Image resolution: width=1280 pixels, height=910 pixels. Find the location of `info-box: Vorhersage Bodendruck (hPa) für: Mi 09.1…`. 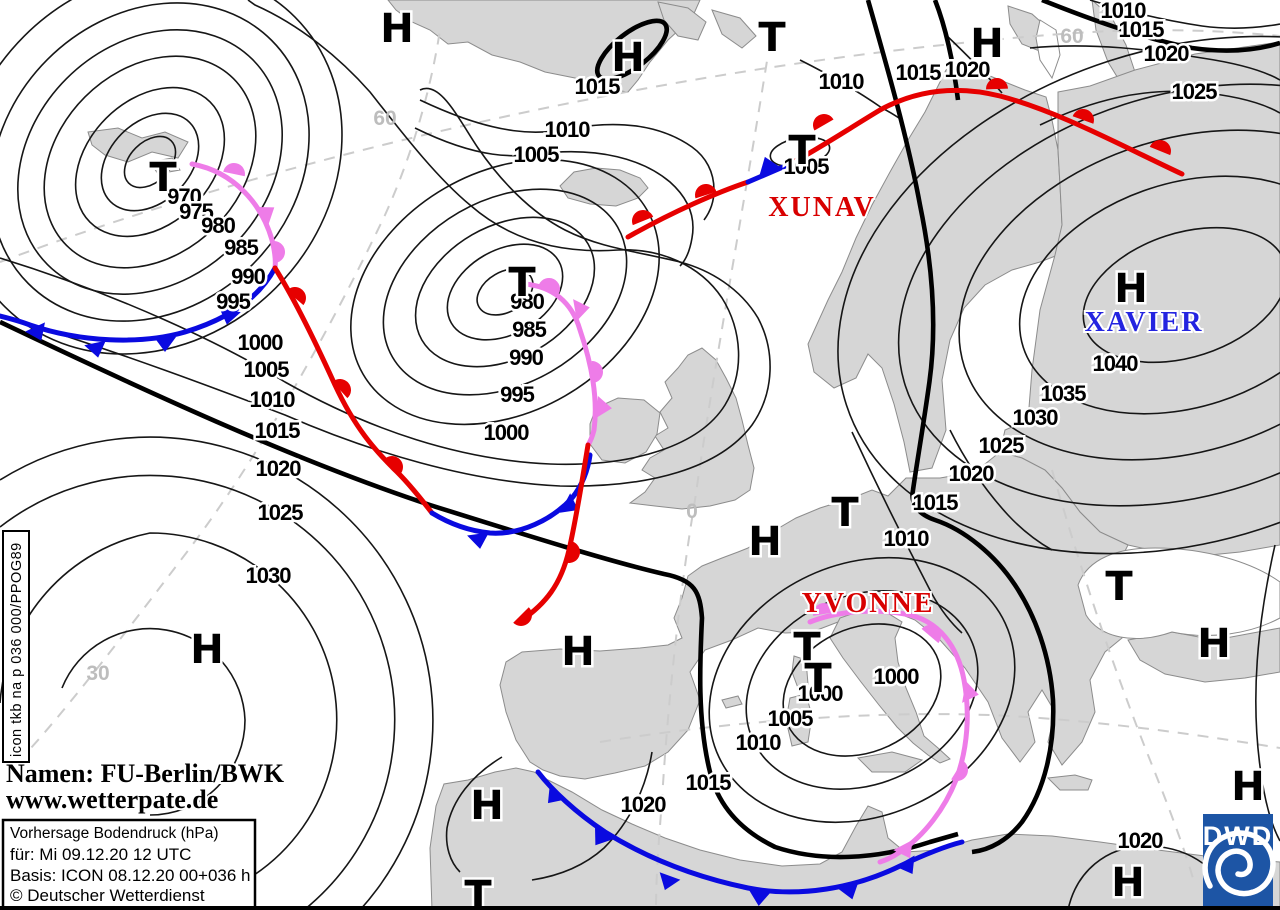

info-box: Vorhersage Bodendruck (hPa) für: Mi 09.1… is located at coordinates (129, 864).